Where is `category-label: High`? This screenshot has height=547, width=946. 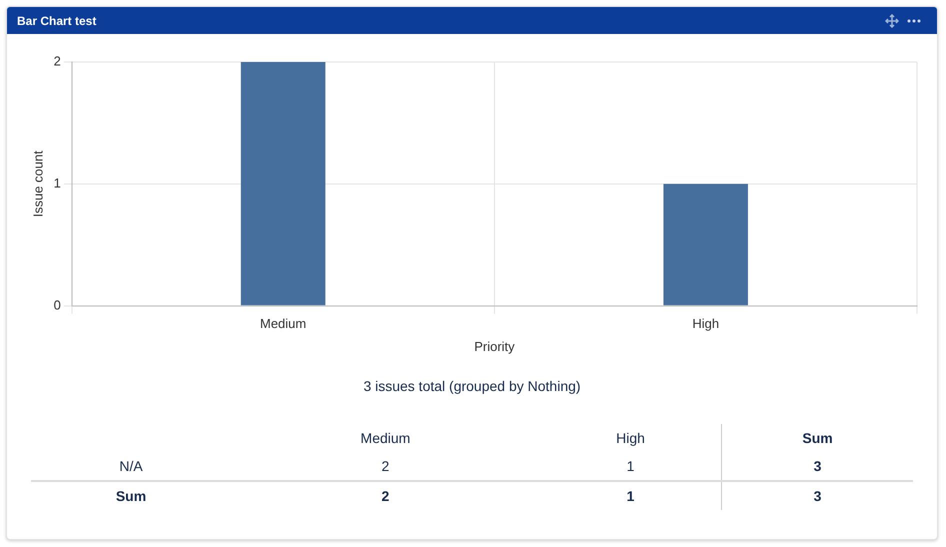
category-label: High is located at coordinates (630, 438).